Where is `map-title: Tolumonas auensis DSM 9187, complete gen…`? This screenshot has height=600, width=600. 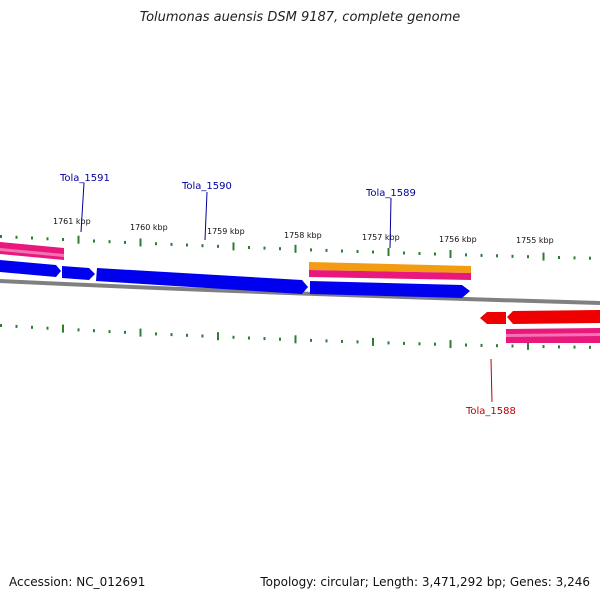
map-title: Tolumonas auensis DSM 9187, complete gen… is located at coordinates (300, 17).